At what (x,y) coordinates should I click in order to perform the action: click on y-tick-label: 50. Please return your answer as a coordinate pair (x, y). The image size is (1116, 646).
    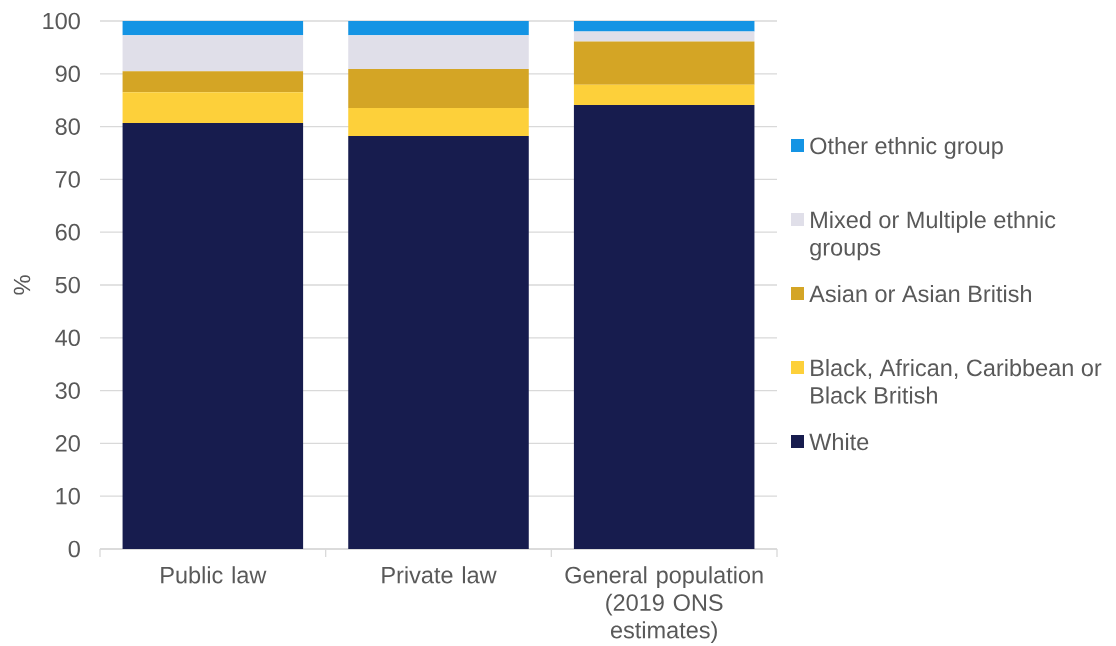
    Looking at the image, I should click on (67, 285).